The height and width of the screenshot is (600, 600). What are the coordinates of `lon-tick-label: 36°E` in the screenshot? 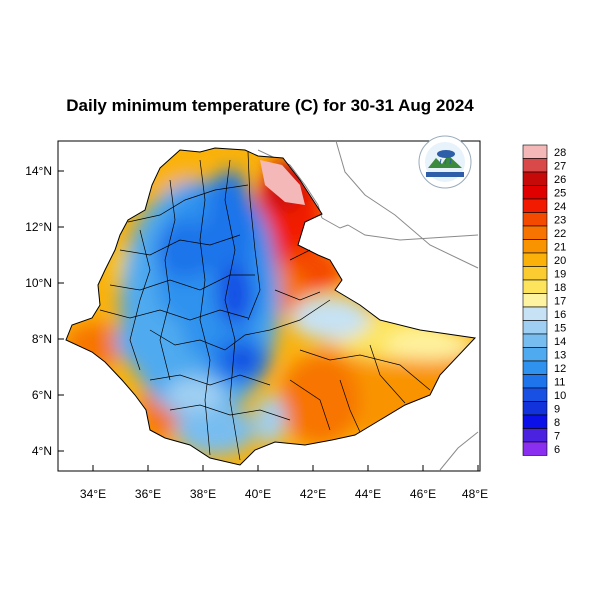 It's located at (148, 494).